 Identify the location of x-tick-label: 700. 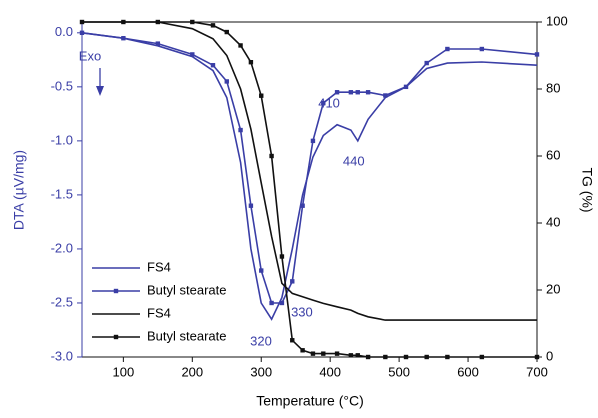
(537, 371).